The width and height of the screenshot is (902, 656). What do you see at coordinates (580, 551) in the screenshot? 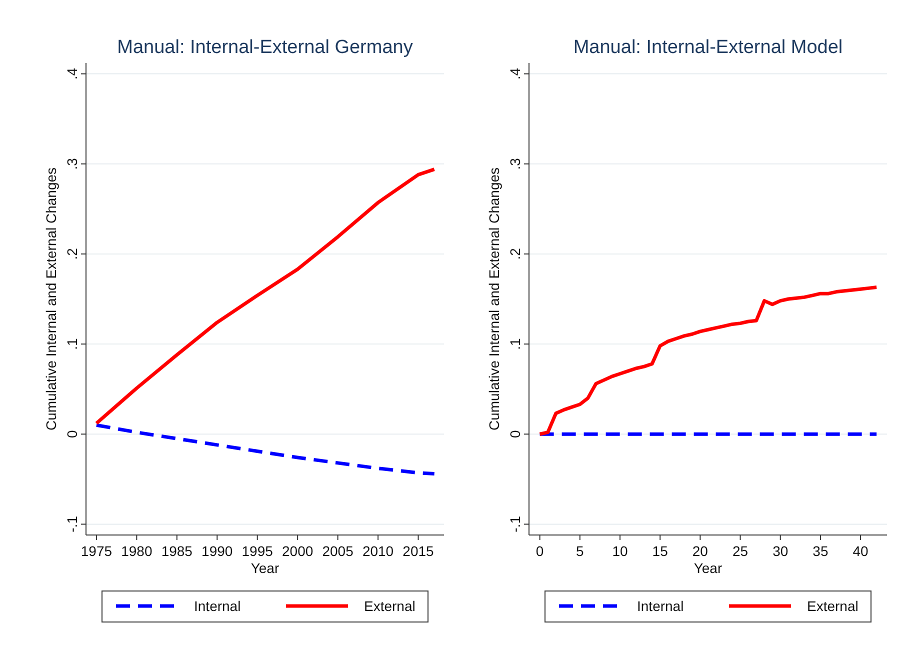
I see `x-tick-label: 5` at bounding box center [580, 551].